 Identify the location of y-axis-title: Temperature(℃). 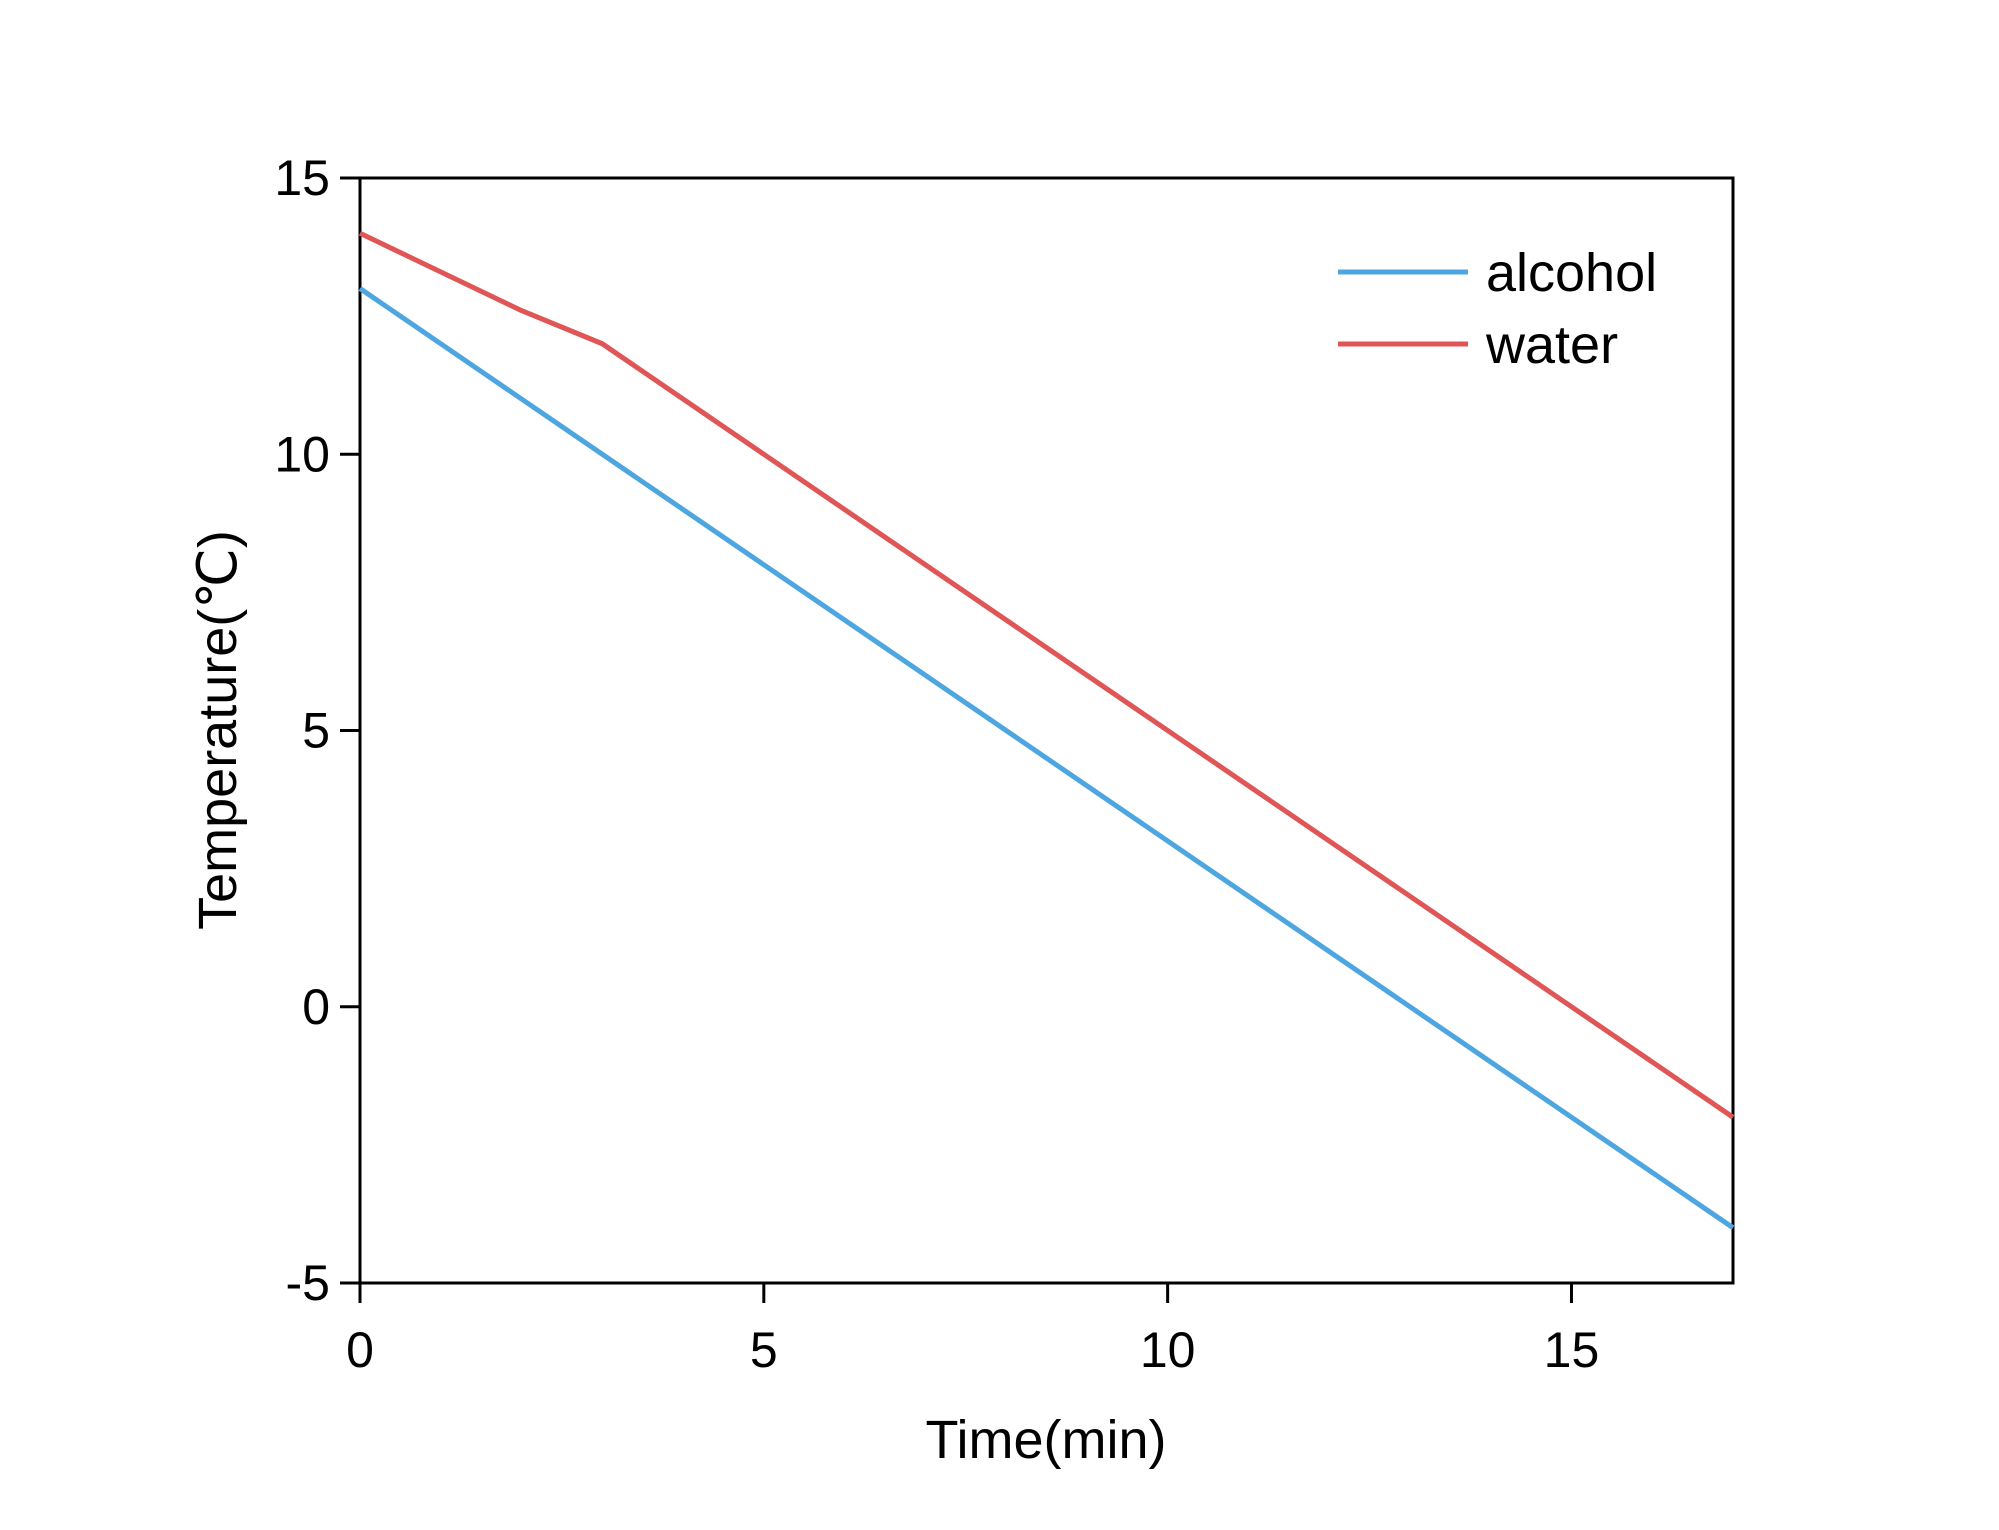
(218, 730).